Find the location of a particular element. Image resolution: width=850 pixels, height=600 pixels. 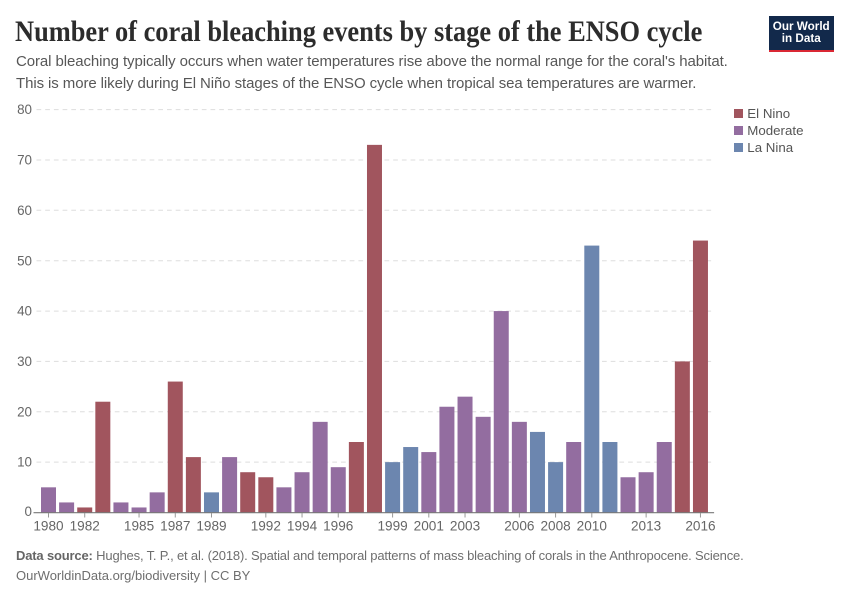

svg-text: 40 is located at coordinates (24, 311).